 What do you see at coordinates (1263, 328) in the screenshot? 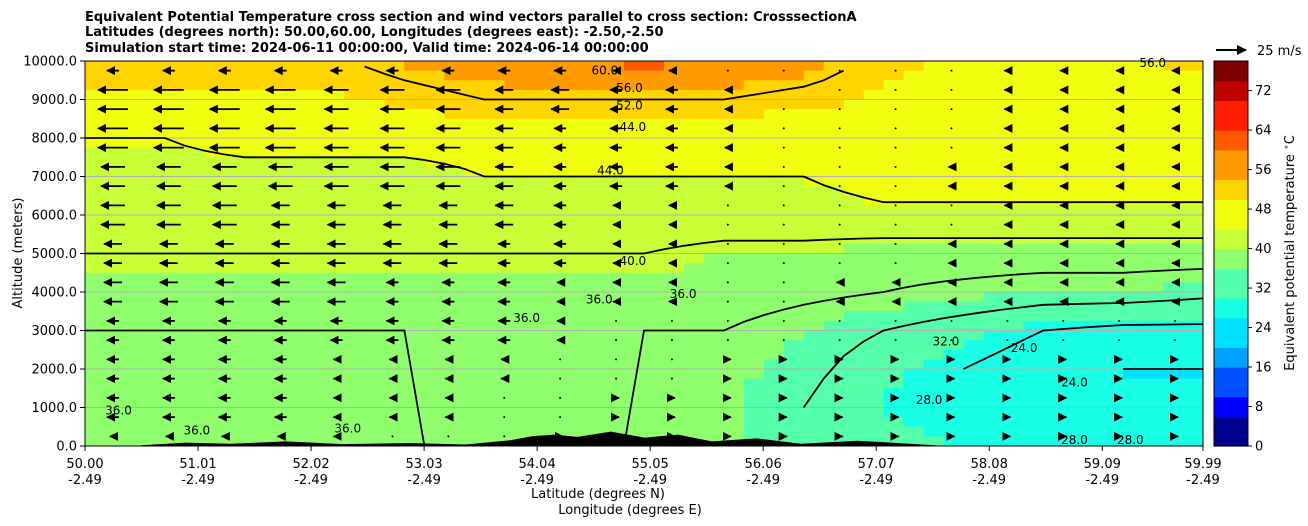
I see `colorbar-tick-label: 24` at bounding box center [1263, 328].